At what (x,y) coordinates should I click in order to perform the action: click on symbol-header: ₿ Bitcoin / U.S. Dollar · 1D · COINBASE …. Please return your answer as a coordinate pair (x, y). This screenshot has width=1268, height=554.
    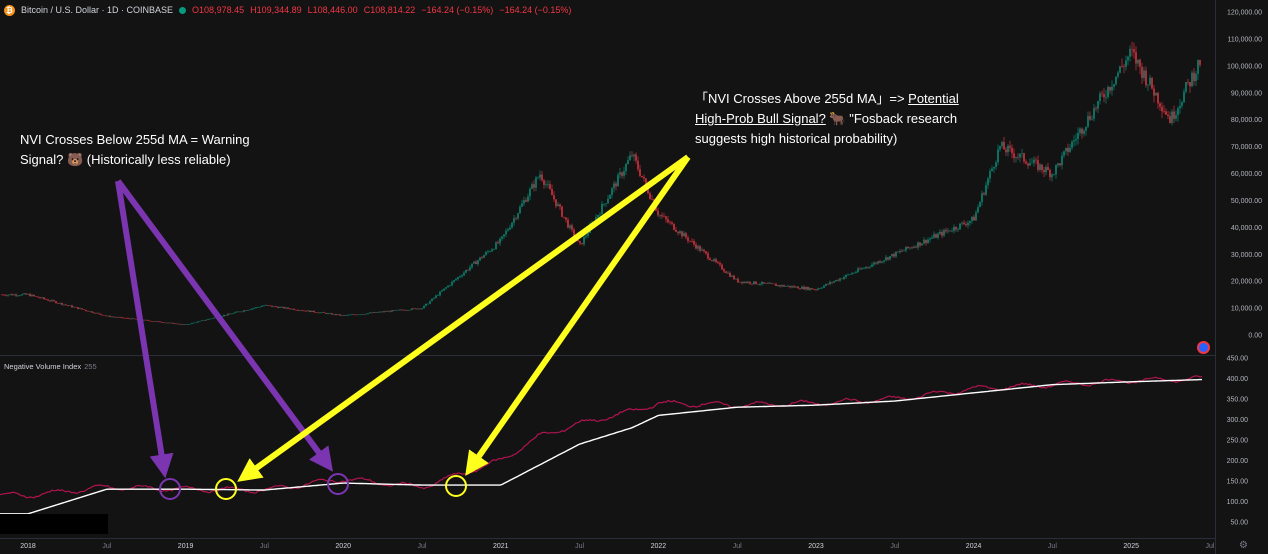
    Looking at the image, I should click on (287, 10).